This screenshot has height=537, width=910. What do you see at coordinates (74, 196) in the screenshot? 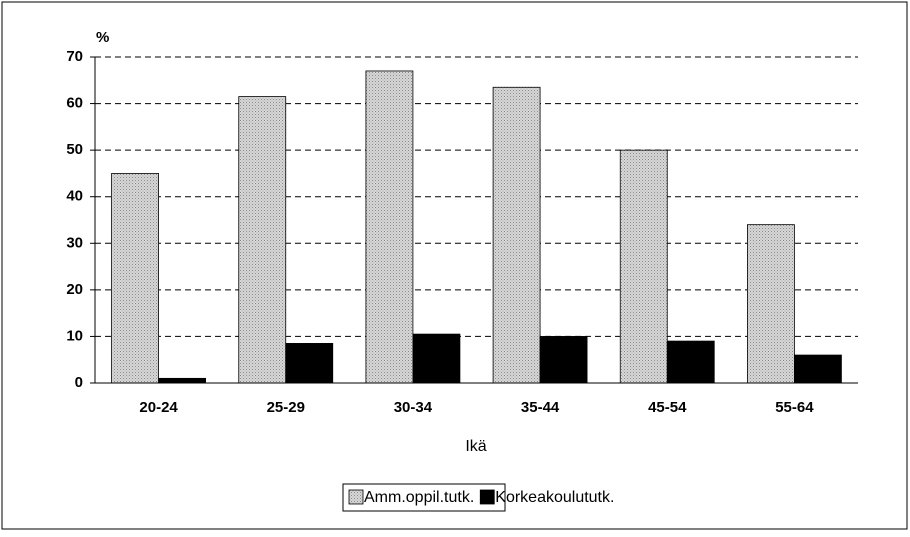
I see `y-tick-label: 40` at bounding box center [74, 196].